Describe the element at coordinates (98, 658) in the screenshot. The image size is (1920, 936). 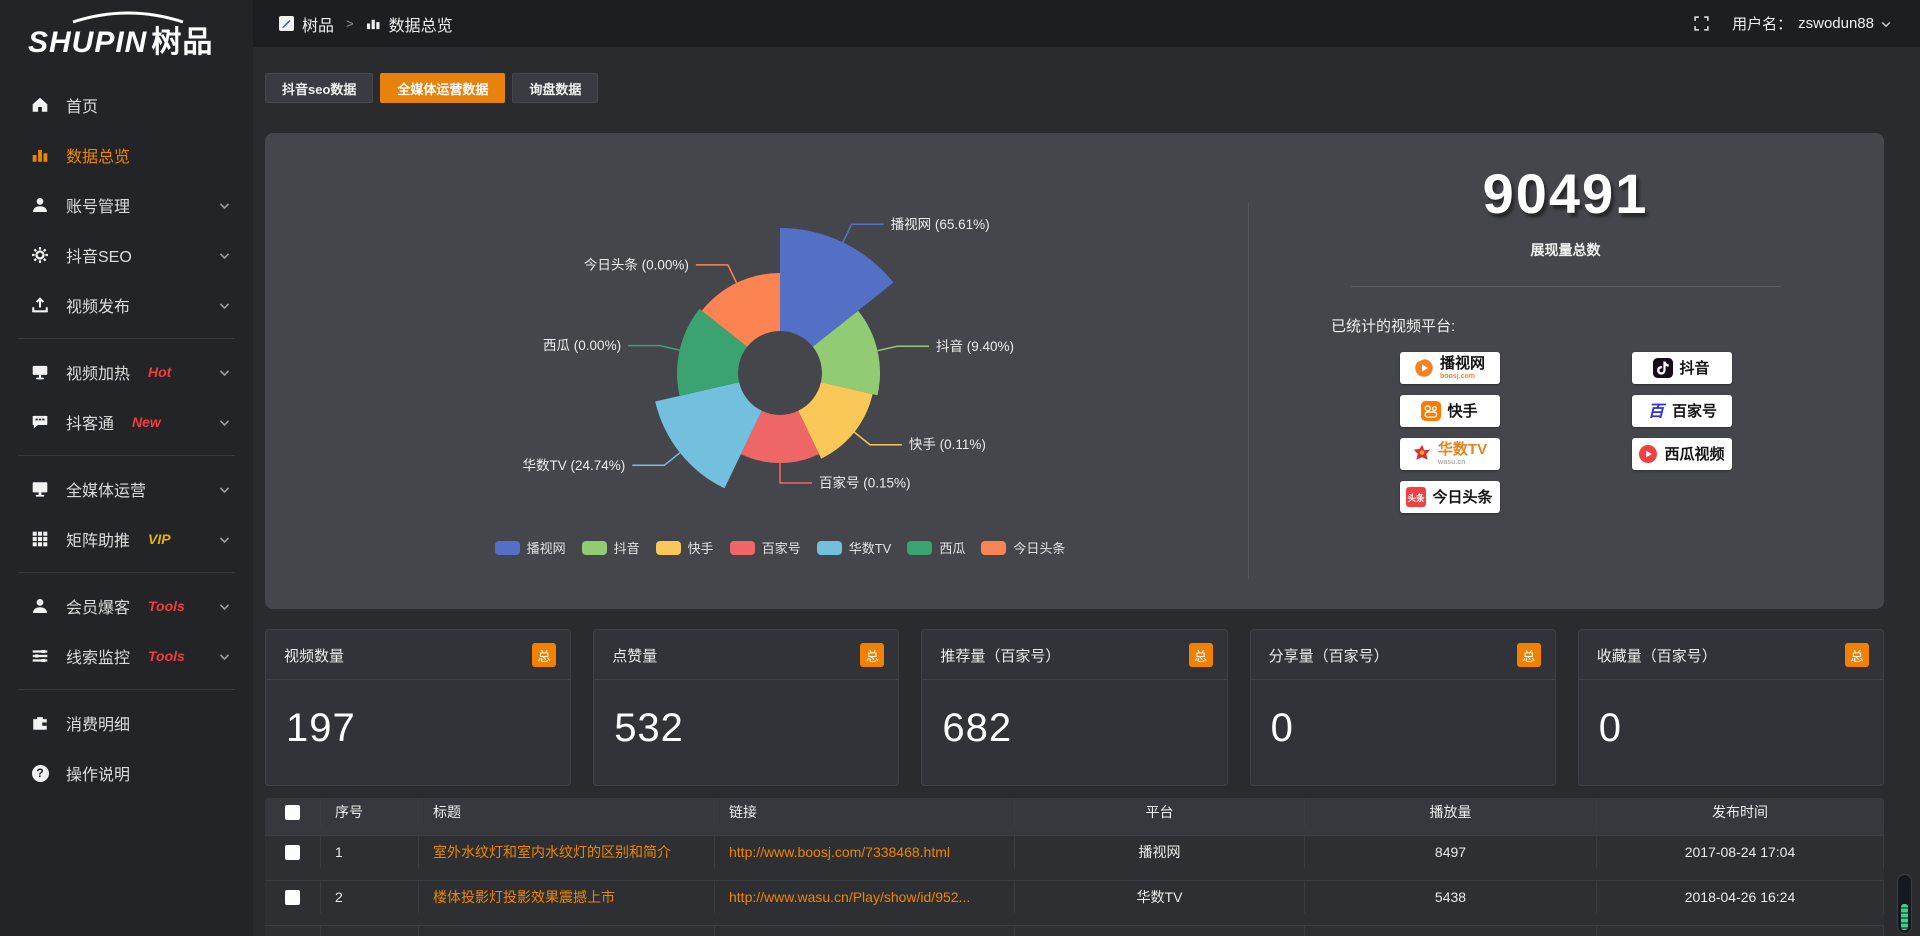
I see `sidebar-item-label: 线索监控` at that location.